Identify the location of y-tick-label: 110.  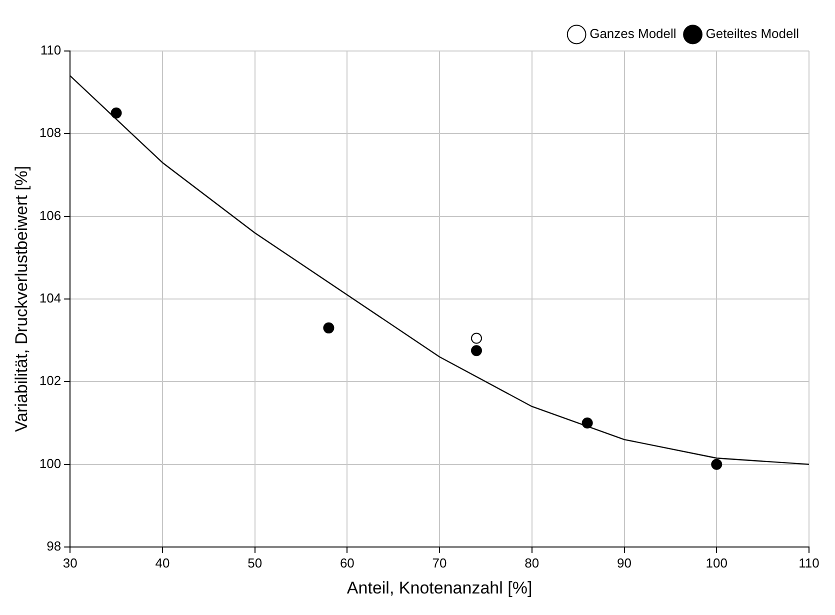
(51, 50).